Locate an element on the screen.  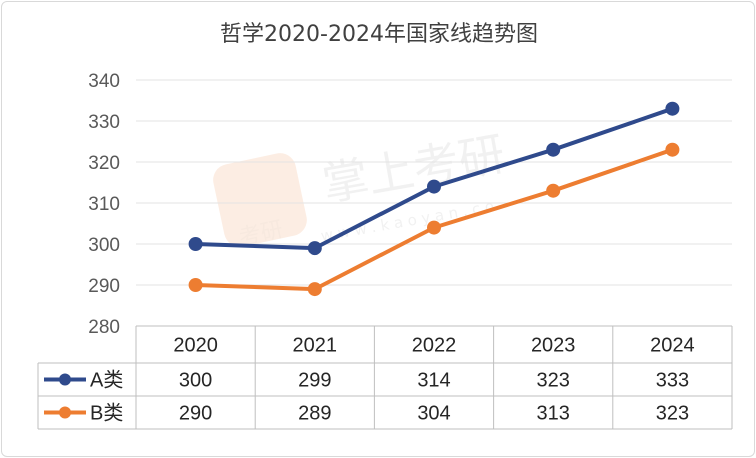
x-tick-label: 2021 is located at coordinates (315, 346).